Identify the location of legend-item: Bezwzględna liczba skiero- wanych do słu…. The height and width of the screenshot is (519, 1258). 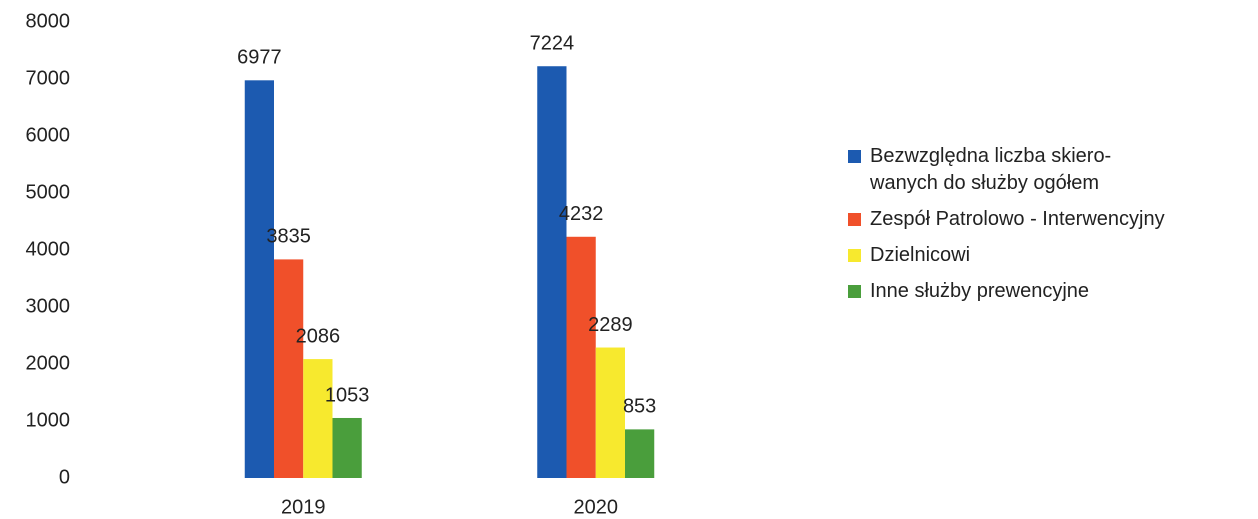
(1006, 170).